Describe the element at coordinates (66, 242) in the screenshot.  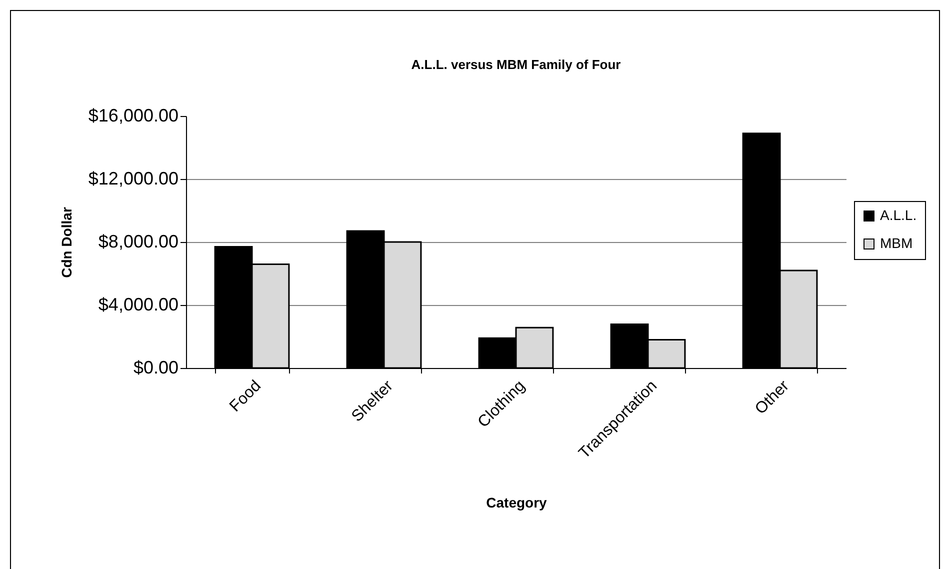
I see `y-axis-title: Cdn Dollar` at that location.